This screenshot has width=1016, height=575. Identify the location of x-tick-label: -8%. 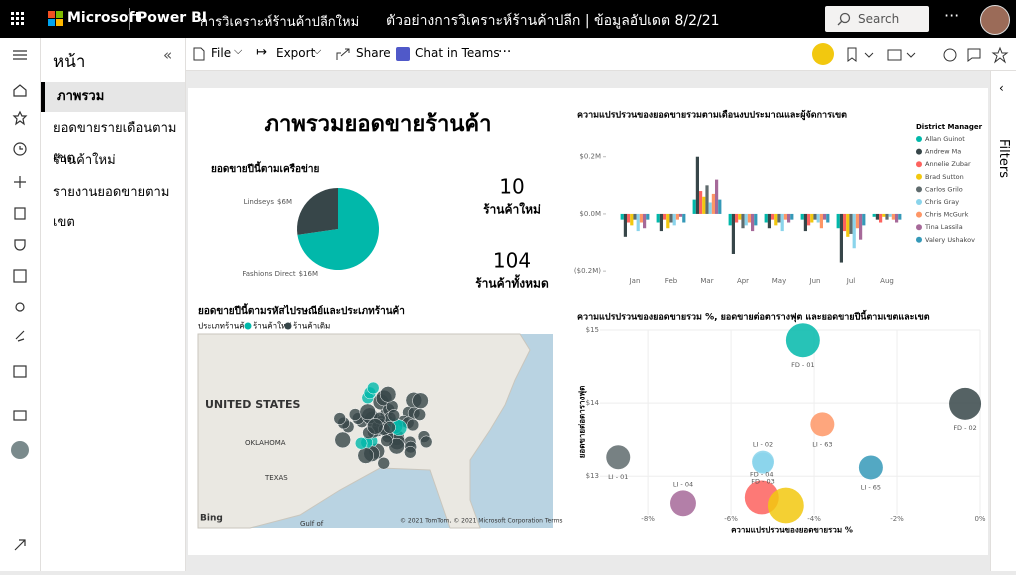
(648, 519).